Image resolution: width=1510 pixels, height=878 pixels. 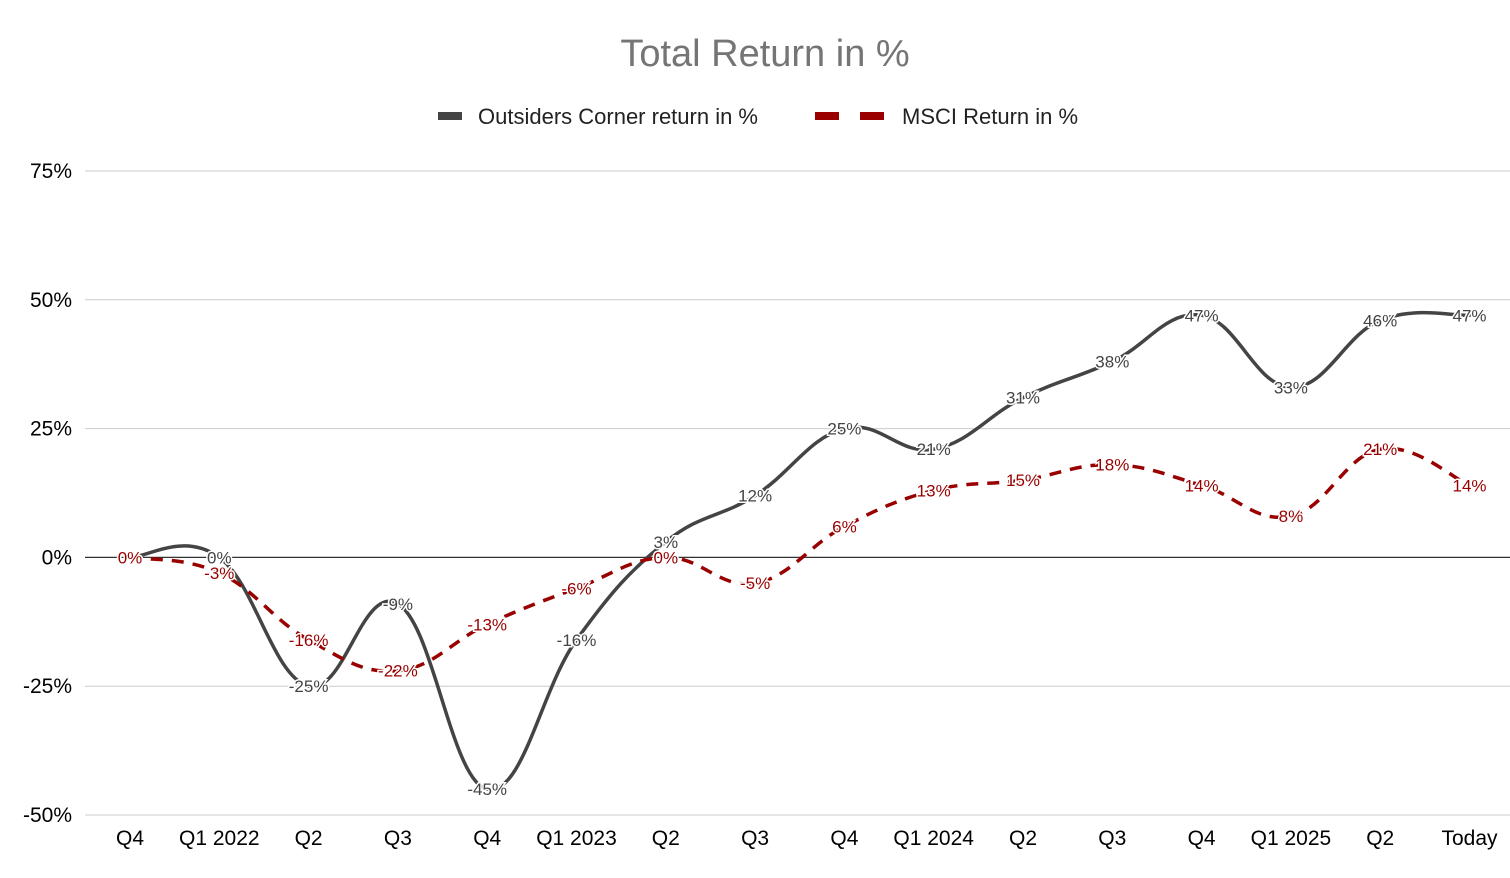 What do you see at coordinates (1380, 449) in the screenshot?
I see `data-label-msci: 21%` at bounding box center [1380, 449].